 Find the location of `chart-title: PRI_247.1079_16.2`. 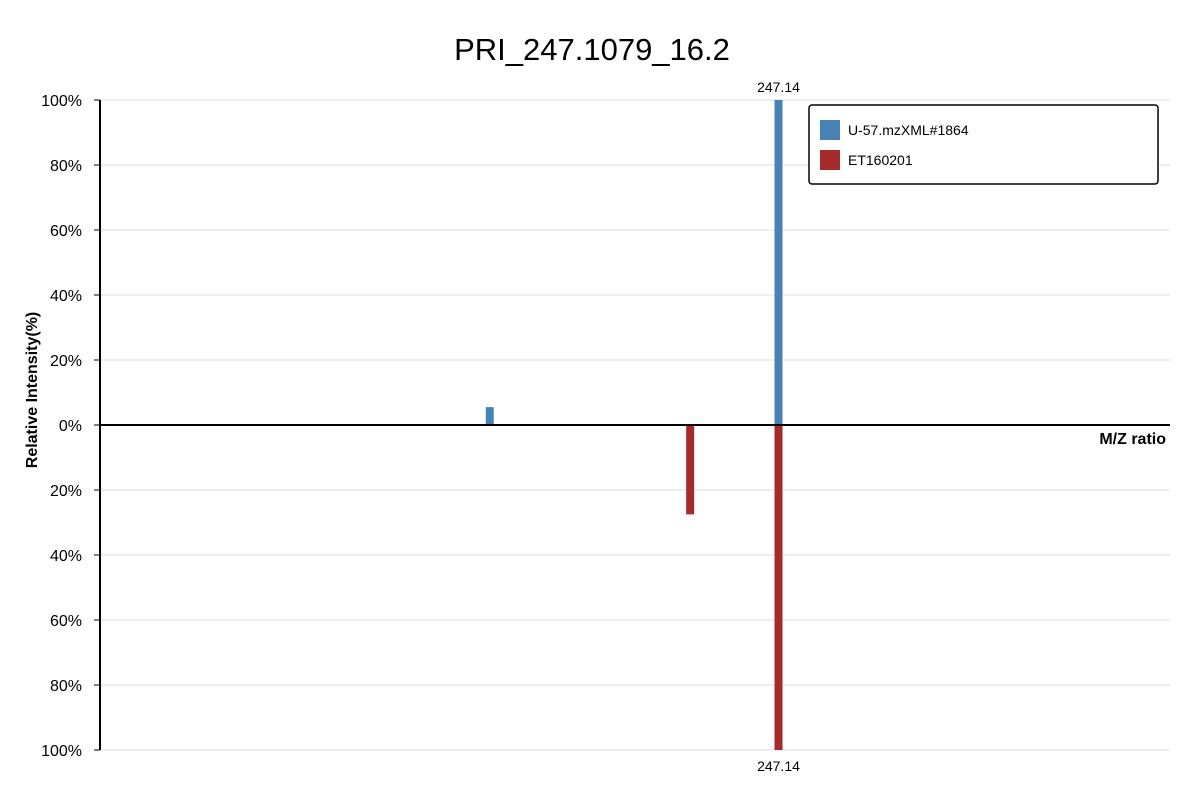

chart-title: PRI_247.1079_16.2 is located at coordinates (592, 49).